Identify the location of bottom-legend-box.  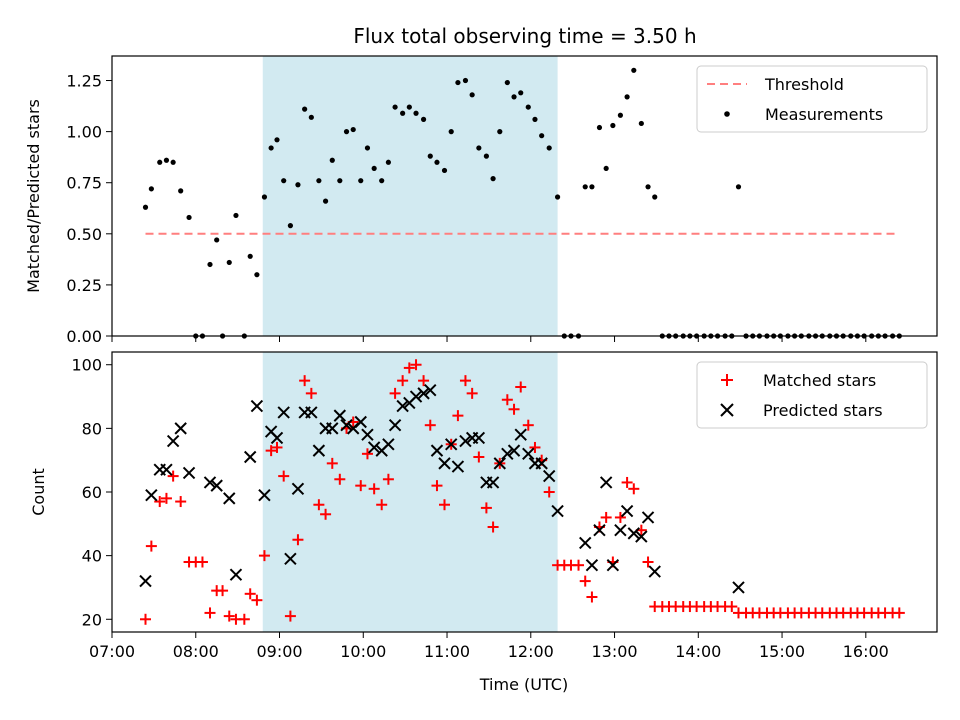
(812, 395).